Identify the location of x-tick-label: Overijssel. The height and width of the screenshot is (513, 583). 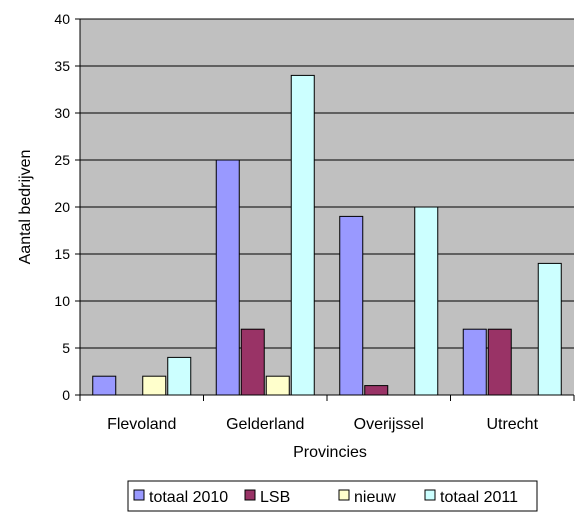
(389, 424).